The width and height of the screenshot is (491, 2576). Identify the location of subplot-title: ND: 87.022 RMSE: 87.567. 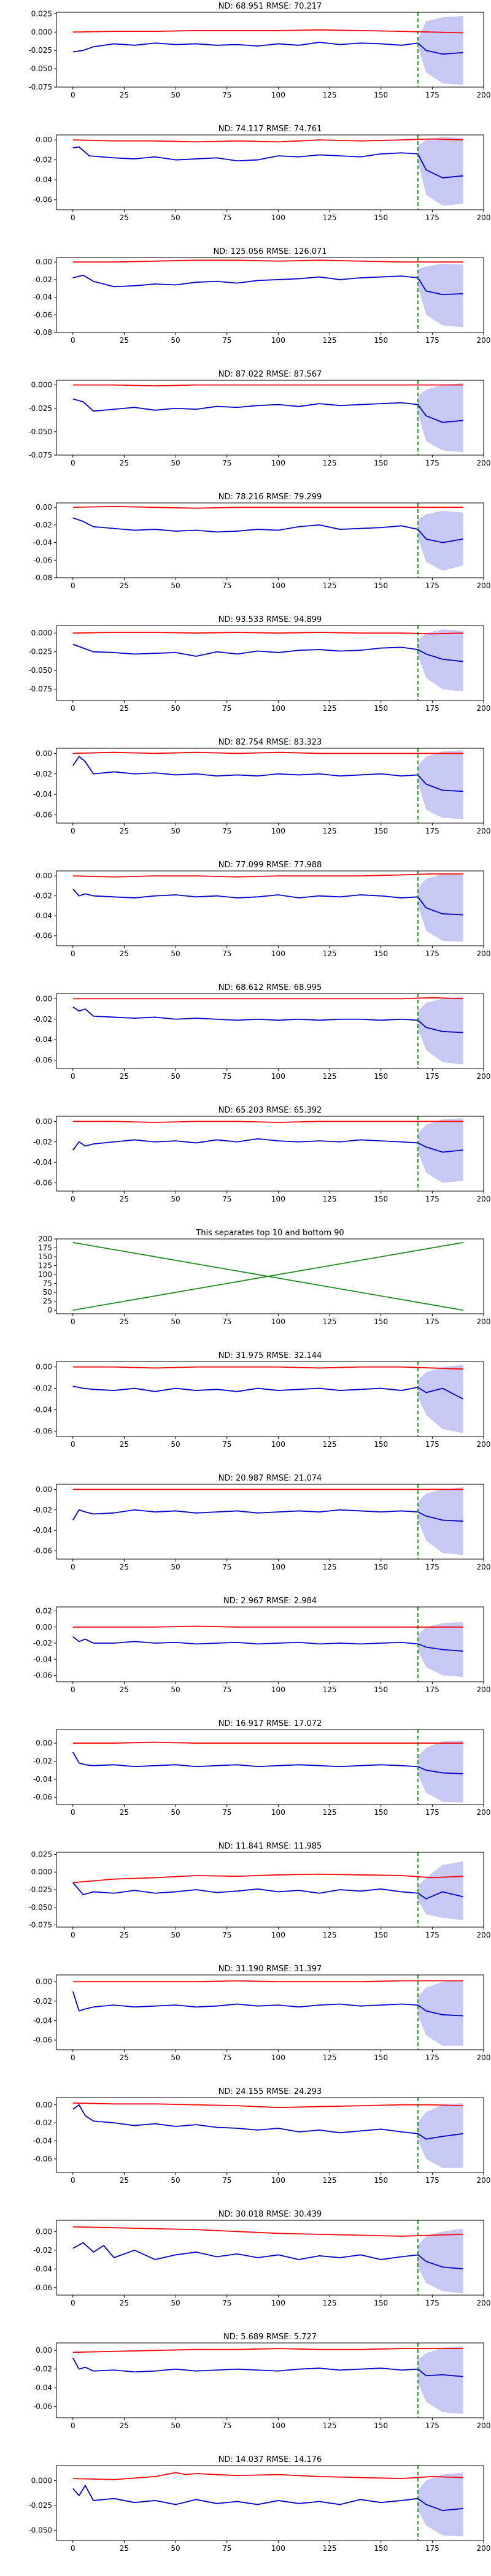
(270, 374).